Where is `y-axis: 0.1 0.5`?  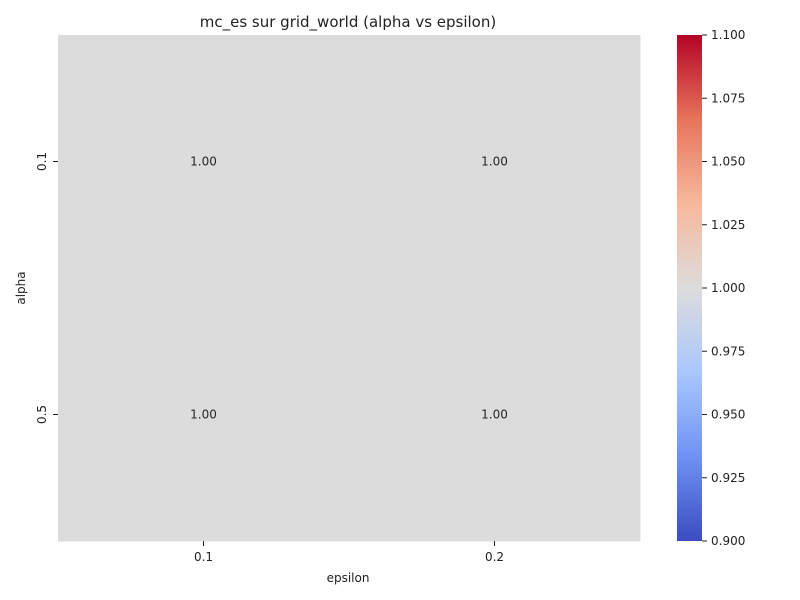
y-axis: 0.1 0.5 is located at coordinates (46, 288).